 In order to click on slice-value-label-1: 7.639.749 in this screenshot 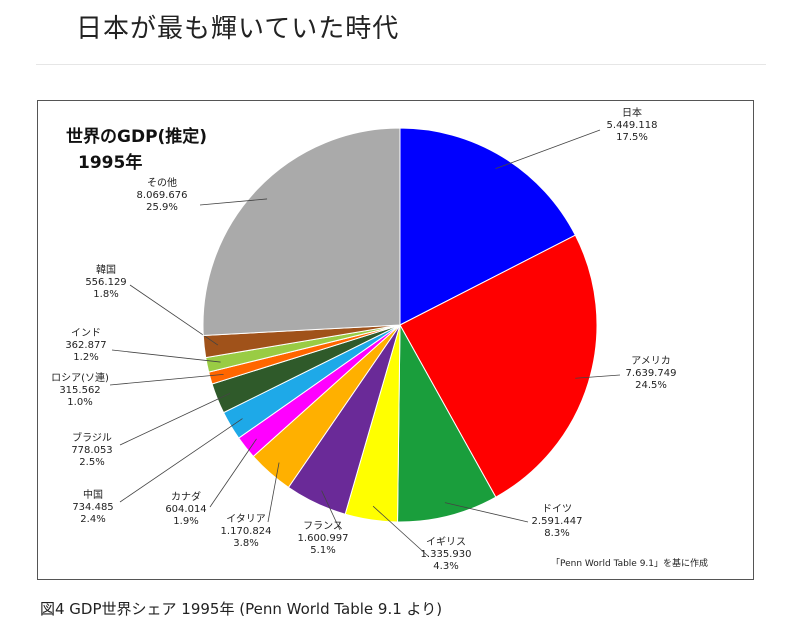, I will do `click(651, 373)`.